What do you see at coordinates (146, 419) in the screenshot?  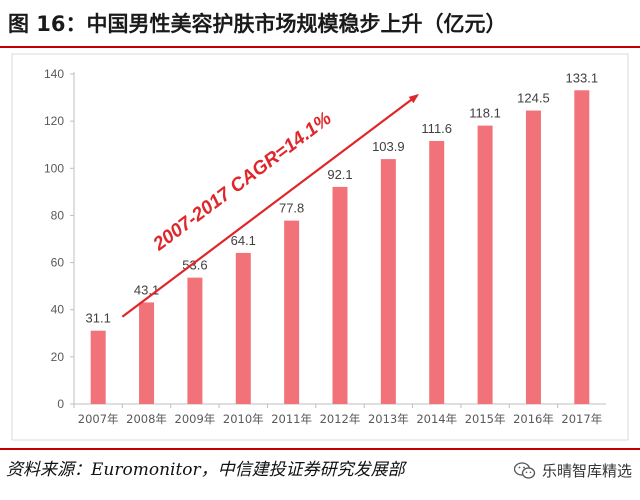 I see `x-tick-label: 2008年` at bounding box center [146, 419].